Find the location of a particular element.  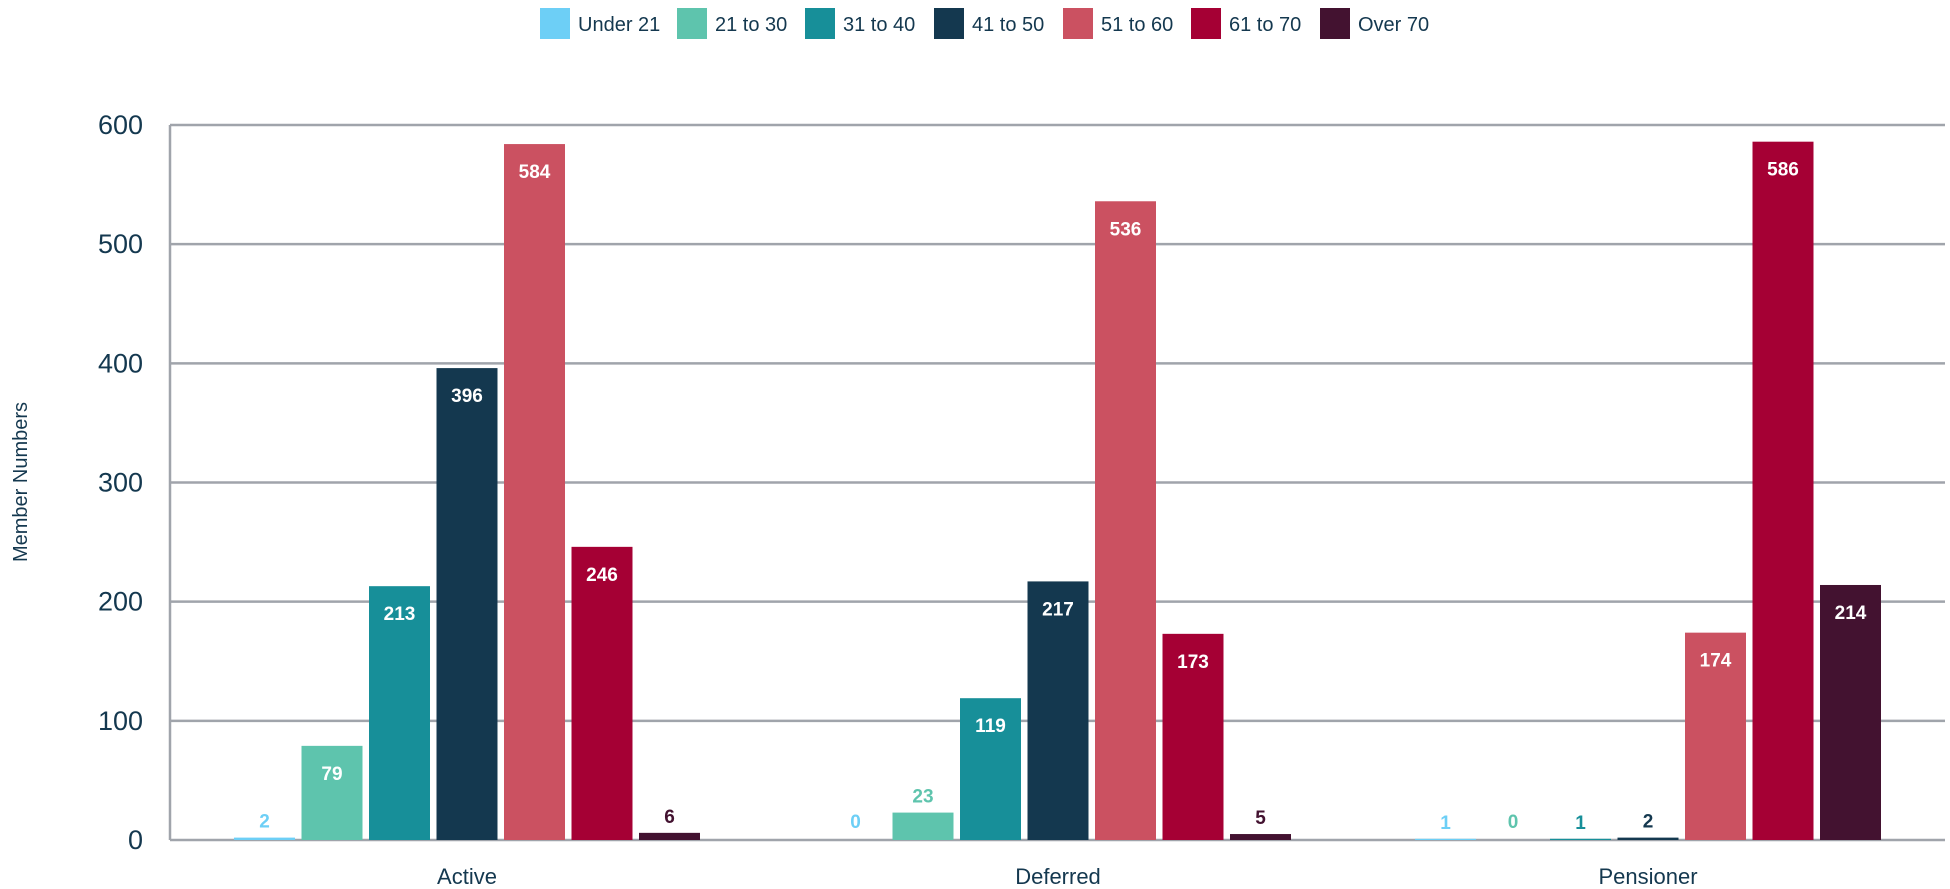

y-axis-label: Member Numbers is located at coordinates (21, 482).